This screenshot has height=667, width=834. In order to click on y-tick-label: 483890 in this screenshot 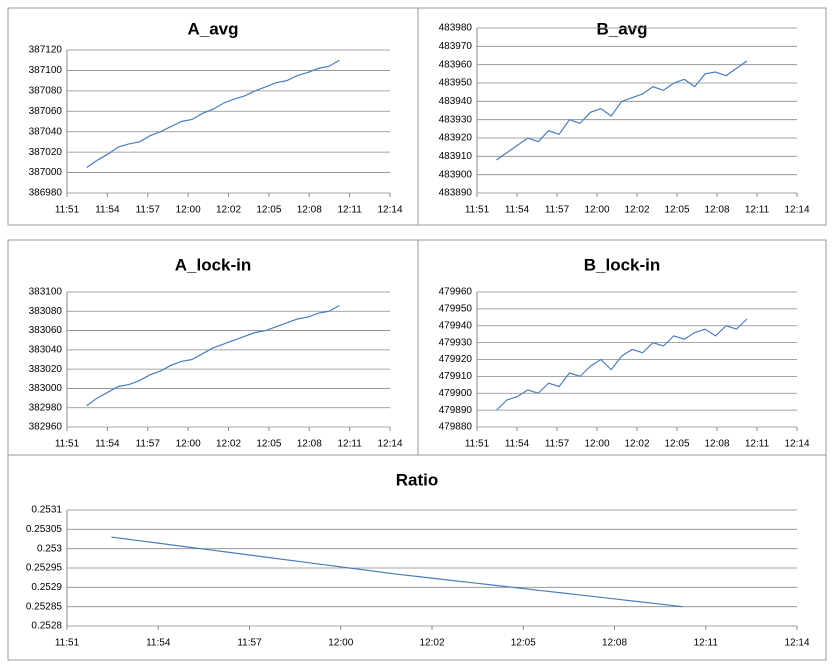, I will do `click(456, 193)`.